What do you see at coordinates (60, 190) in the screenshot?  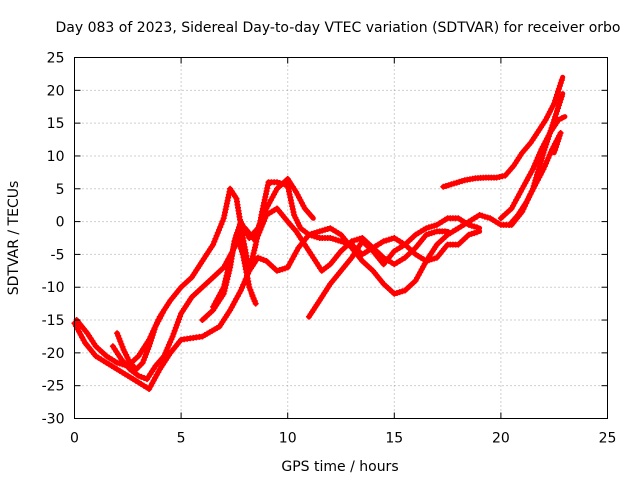 I see `y-tick-label: 5` at bounding box center [60, 190].